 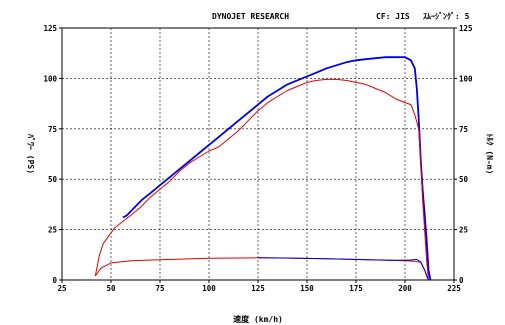 I want to click on y-tick-label-right: 0, so click(x=461, y=280).